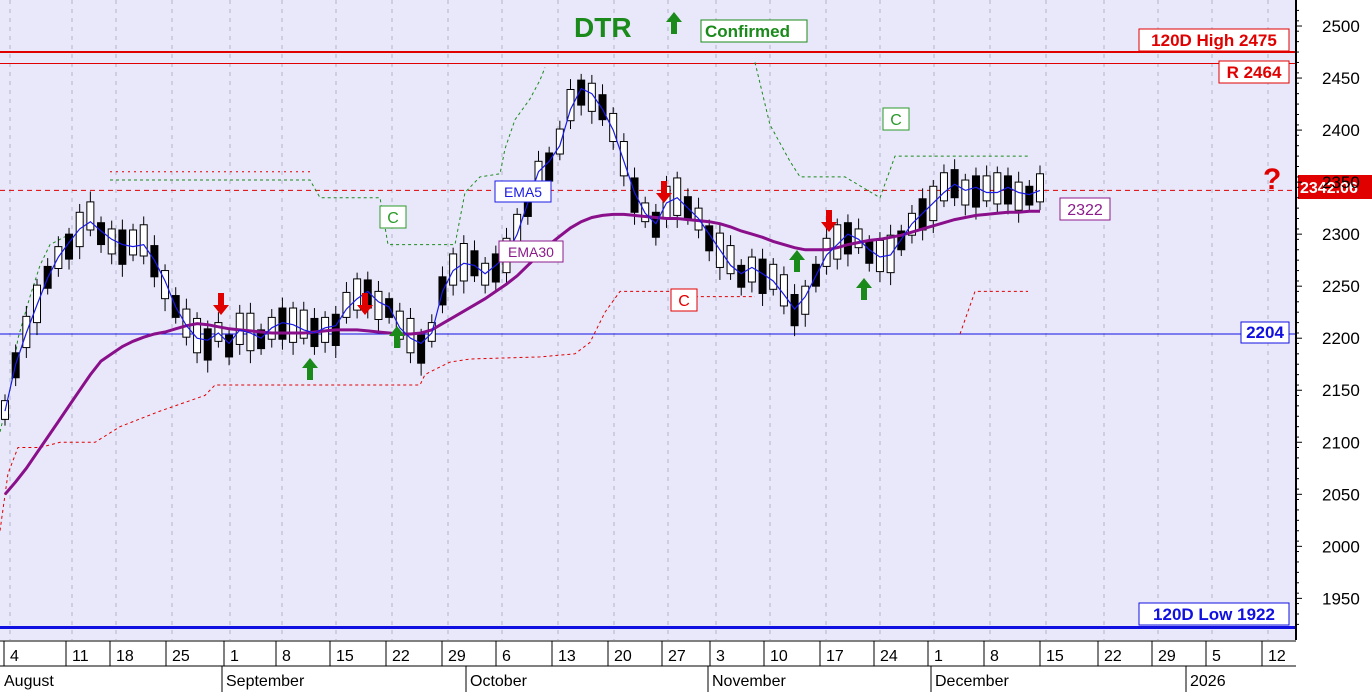  I want to click on x-tick-label: 3, so click(720, 656).